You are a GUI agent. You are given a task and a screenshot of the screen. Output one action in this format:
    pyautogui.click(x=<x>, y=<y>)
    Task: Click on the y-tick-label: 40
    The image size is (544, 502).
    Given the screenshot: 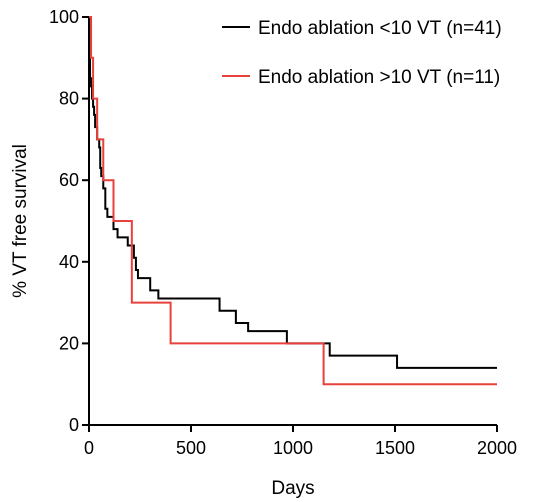 What is the action you would take?
    pyautogui.click(x=69, y=262)
    